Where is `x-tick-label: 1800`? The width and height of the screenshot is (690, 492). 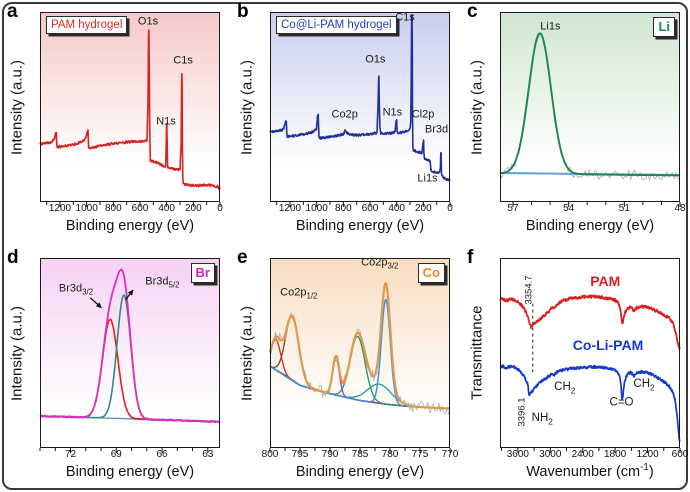
x-tick-label: 1800 is located at coordinates (615, 454).